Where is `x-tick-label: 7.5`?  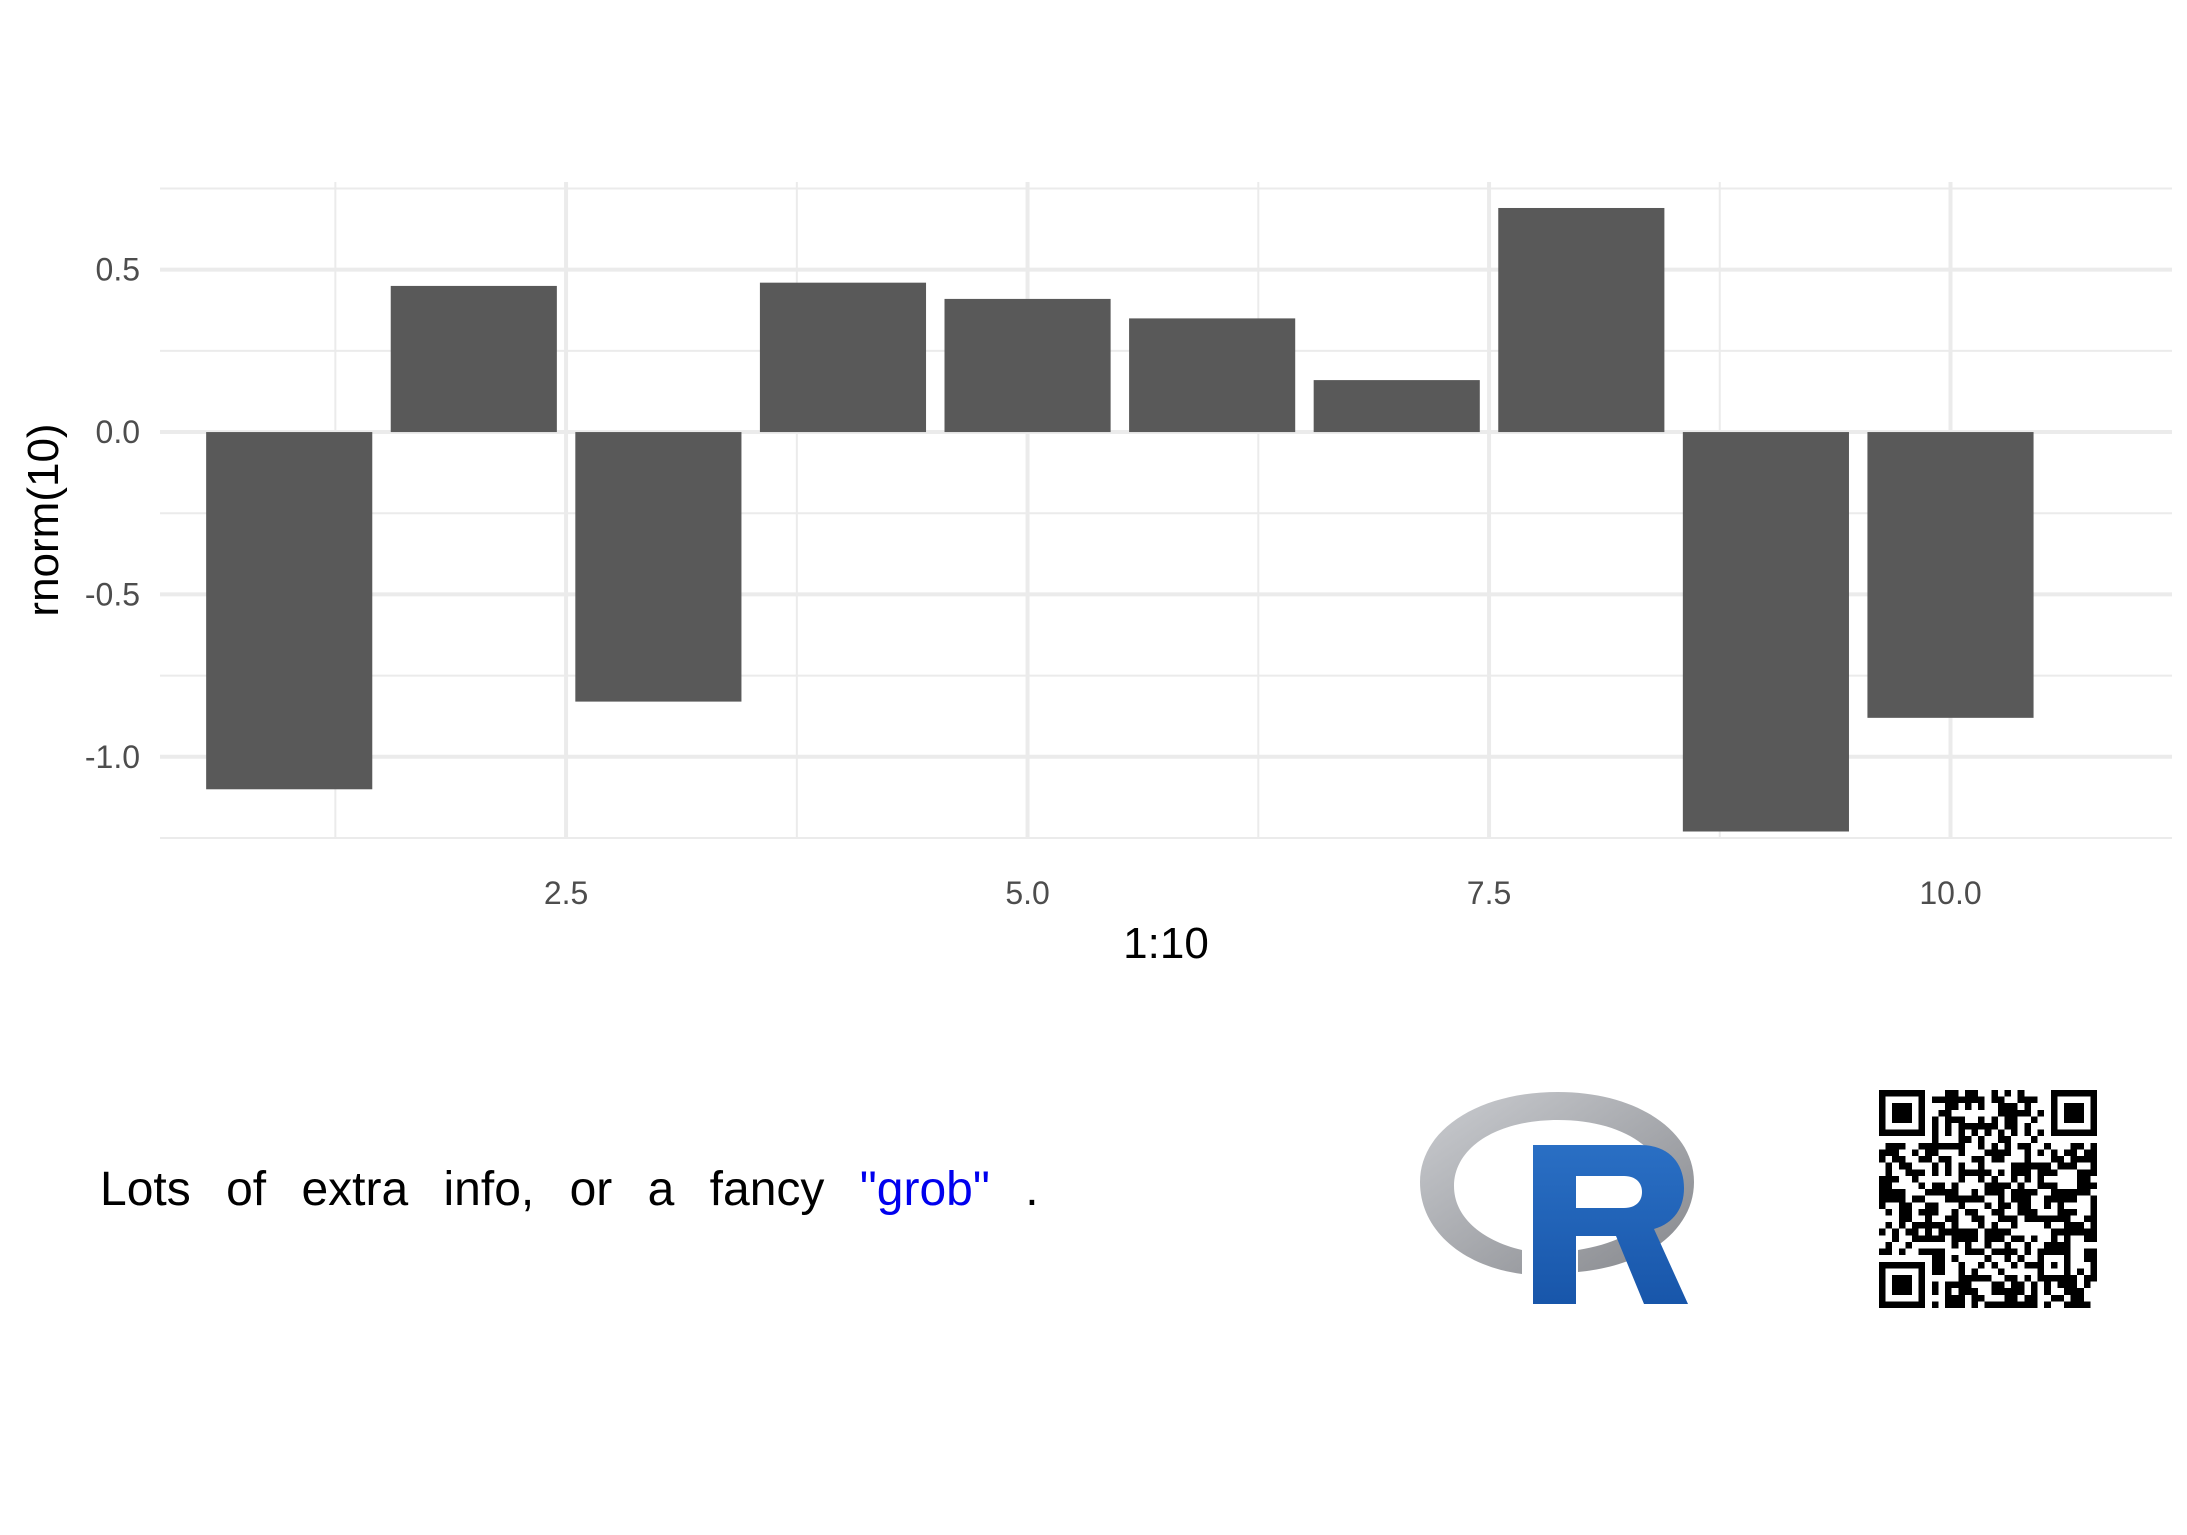 x-tick-label: 7.5 is located at coordinates (1489, 893).